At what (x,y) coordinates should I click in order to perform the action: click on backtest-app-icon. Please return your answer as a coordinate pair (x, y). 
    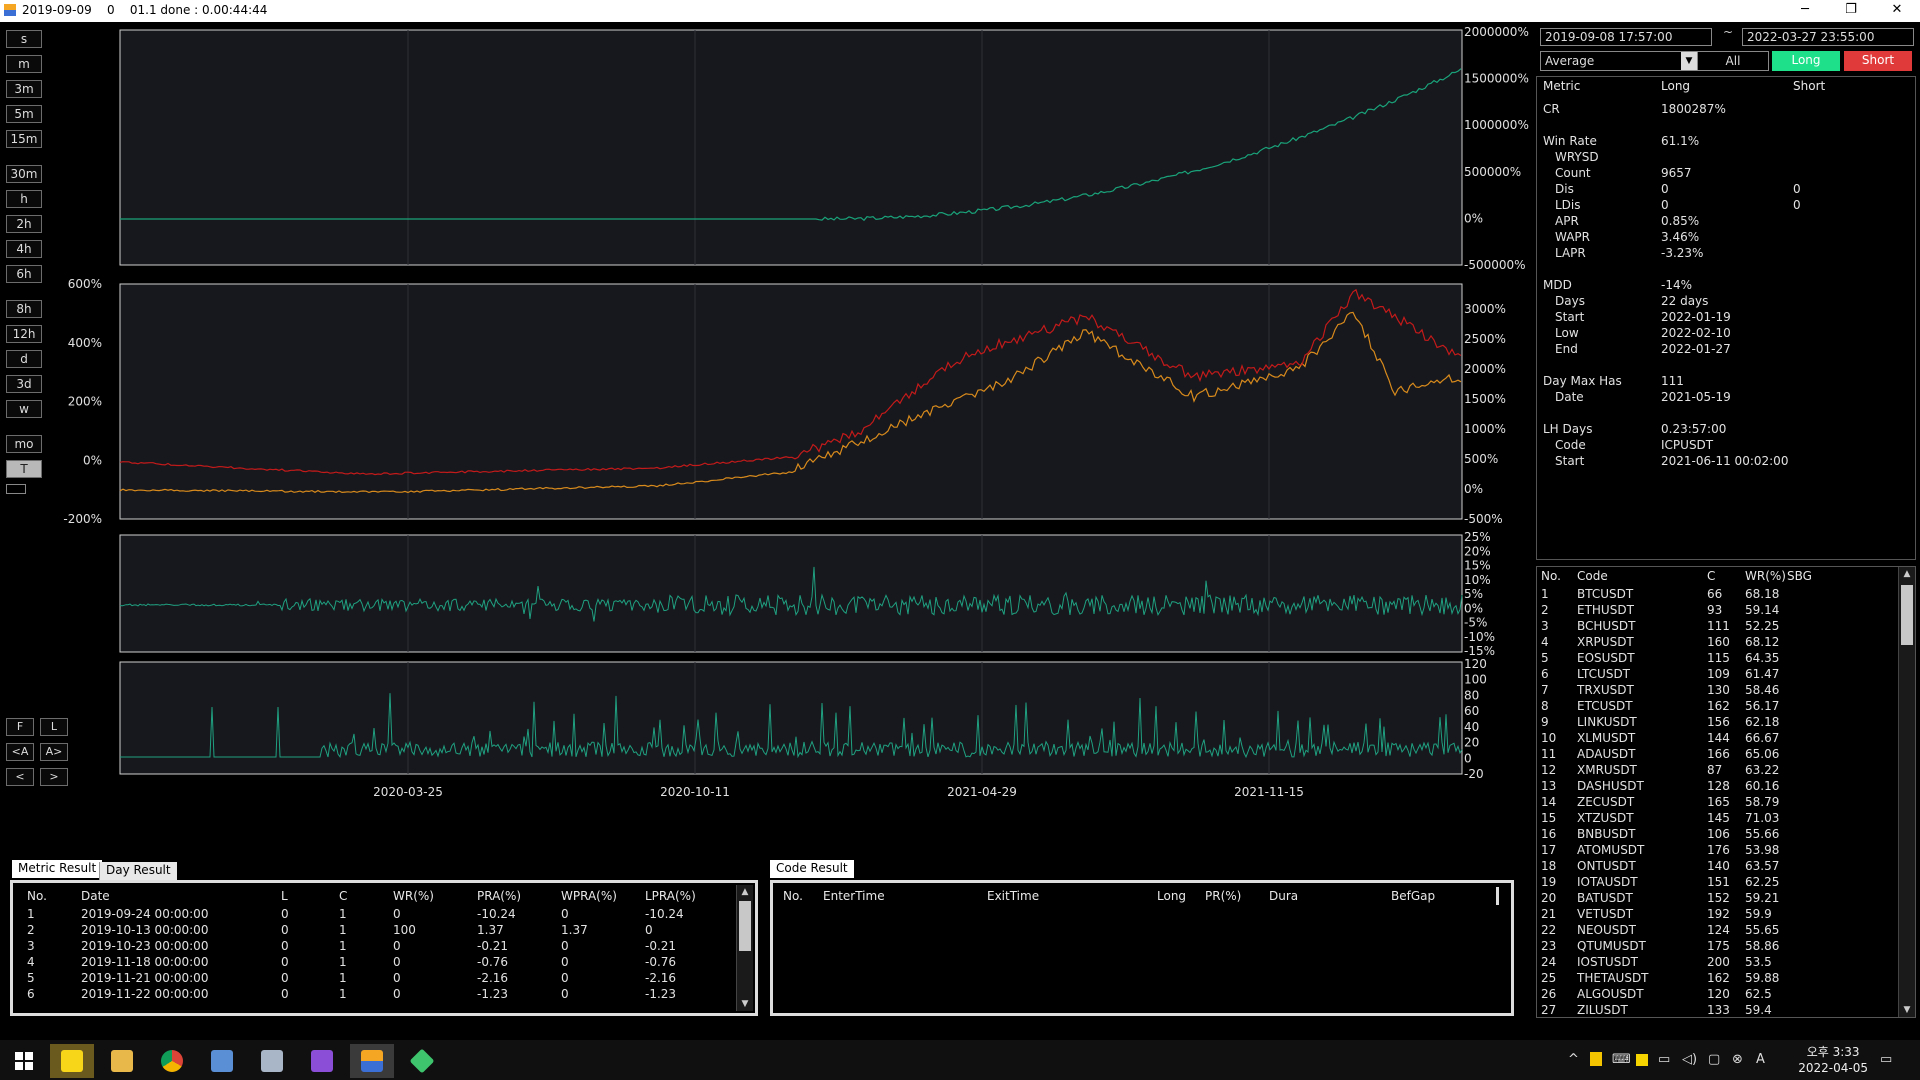
    Looking at the image, I should click on (372, 1061).